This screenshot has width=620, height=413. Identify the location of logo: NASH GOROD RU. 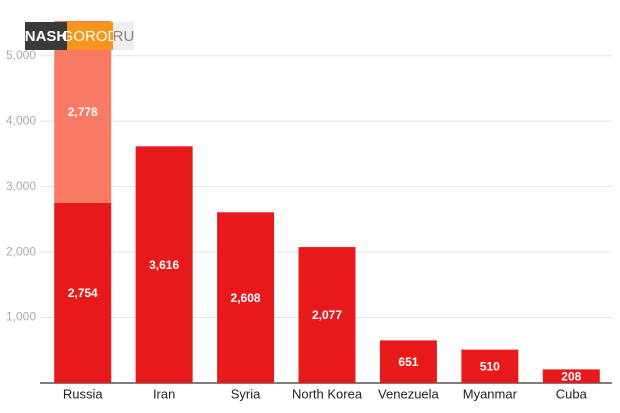
(80, 36).